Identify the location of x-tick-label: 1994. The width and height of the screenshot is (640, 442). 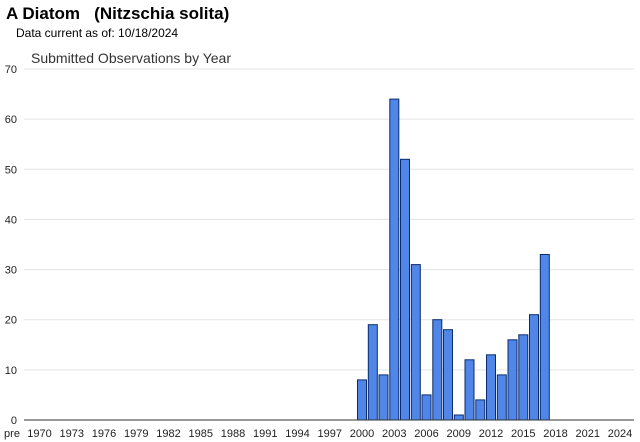
(297, 434).